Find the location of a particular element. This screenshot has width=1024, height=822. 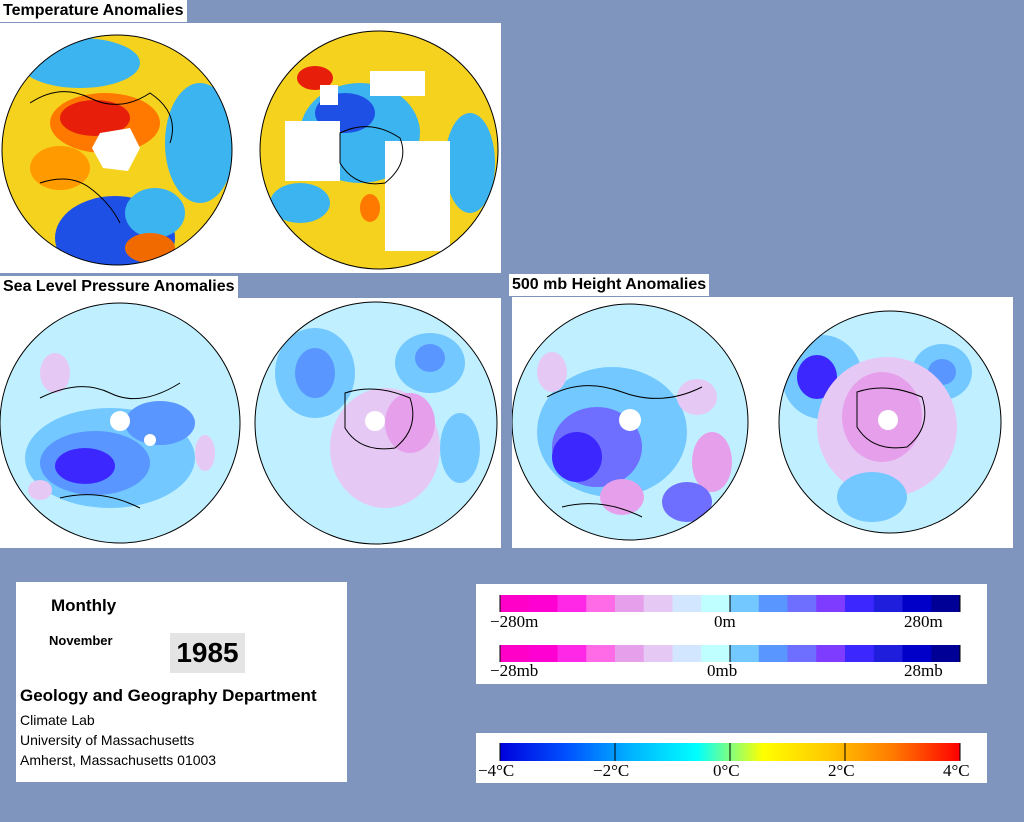

height-scale-max-label: 280m is located at coordinates (923, 621).